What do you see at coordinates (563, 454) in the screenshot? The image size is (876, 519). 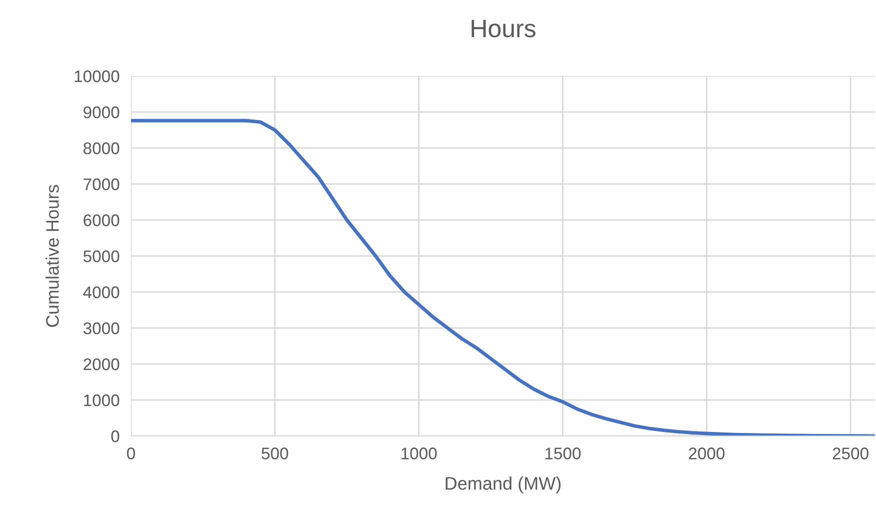 I see `x-tick-label: 1500` at bounding box center [563, 454].